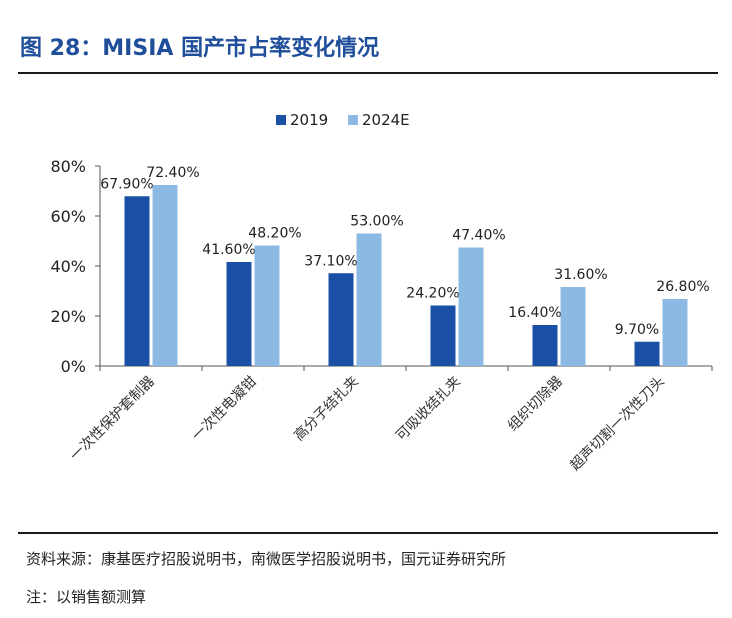 The image size is (732, 618). What do you see at coordinates (172, 173) in the screenshot?
I see `data-label: 72.40%` at bounding box center [172, 173].